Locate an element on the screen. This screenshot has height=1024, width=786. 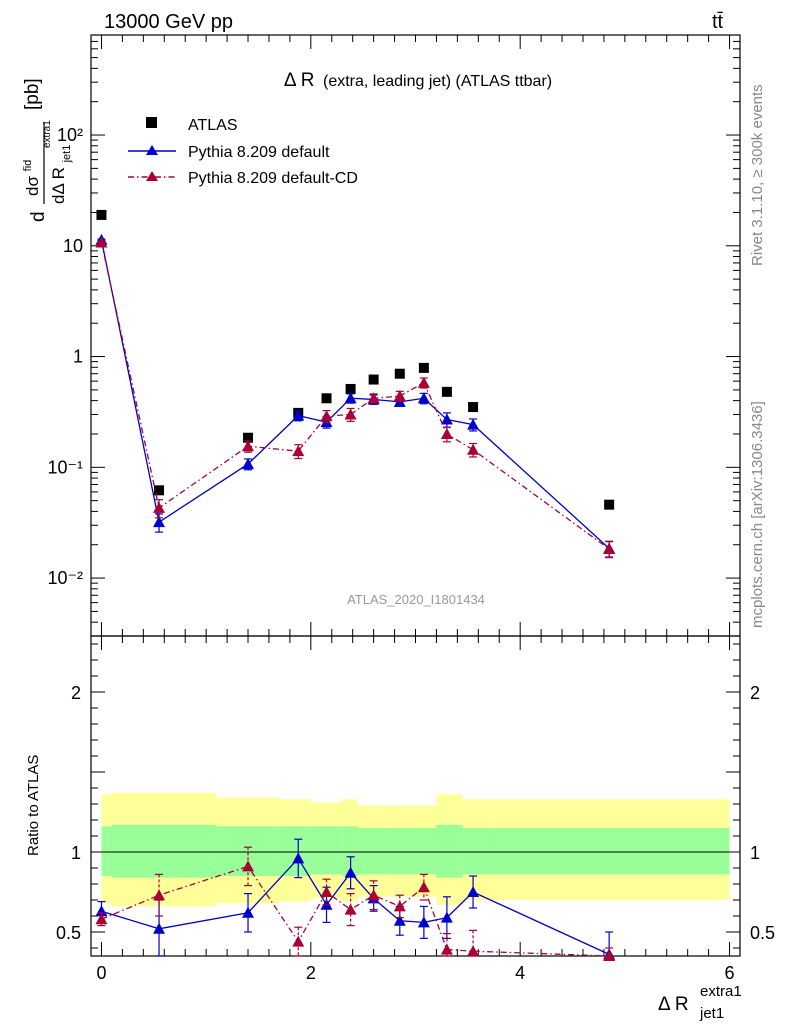
main-y-tick-label: 10² is located at coordinates (70, 135).